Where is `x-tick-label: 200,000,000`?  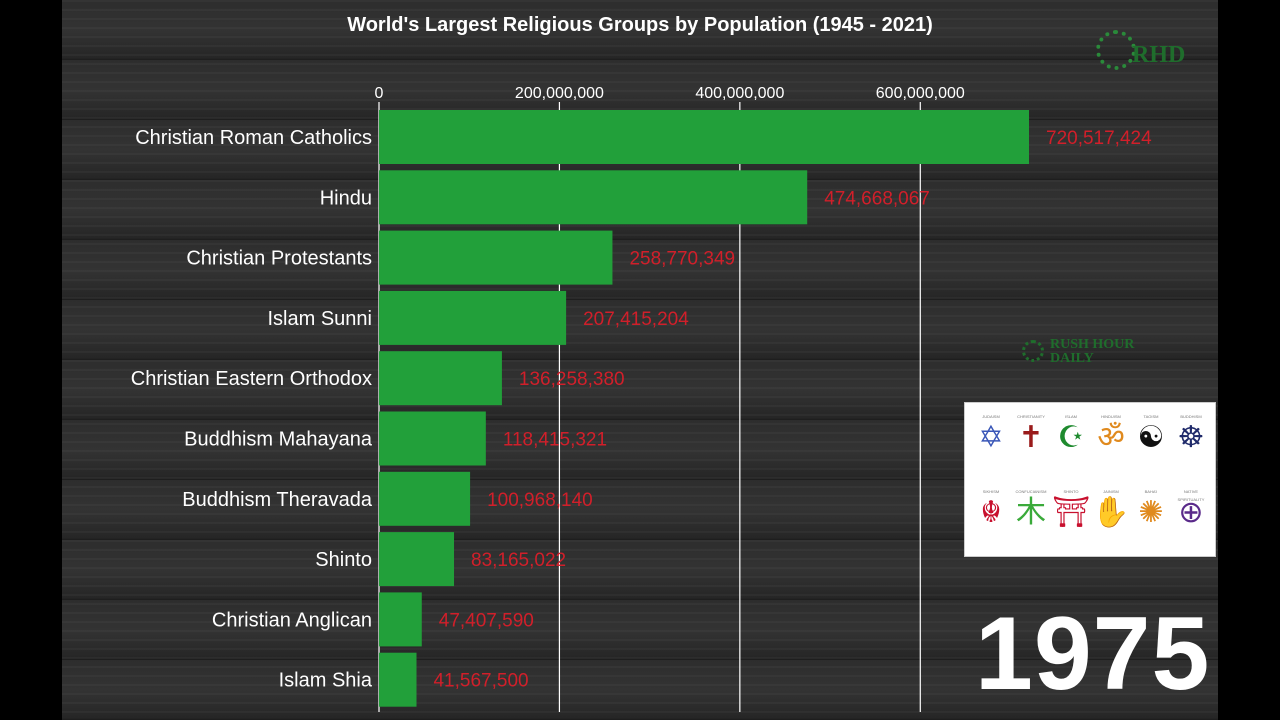 x-tick-label: 200,000,000 is located at coordinates (559, 93).